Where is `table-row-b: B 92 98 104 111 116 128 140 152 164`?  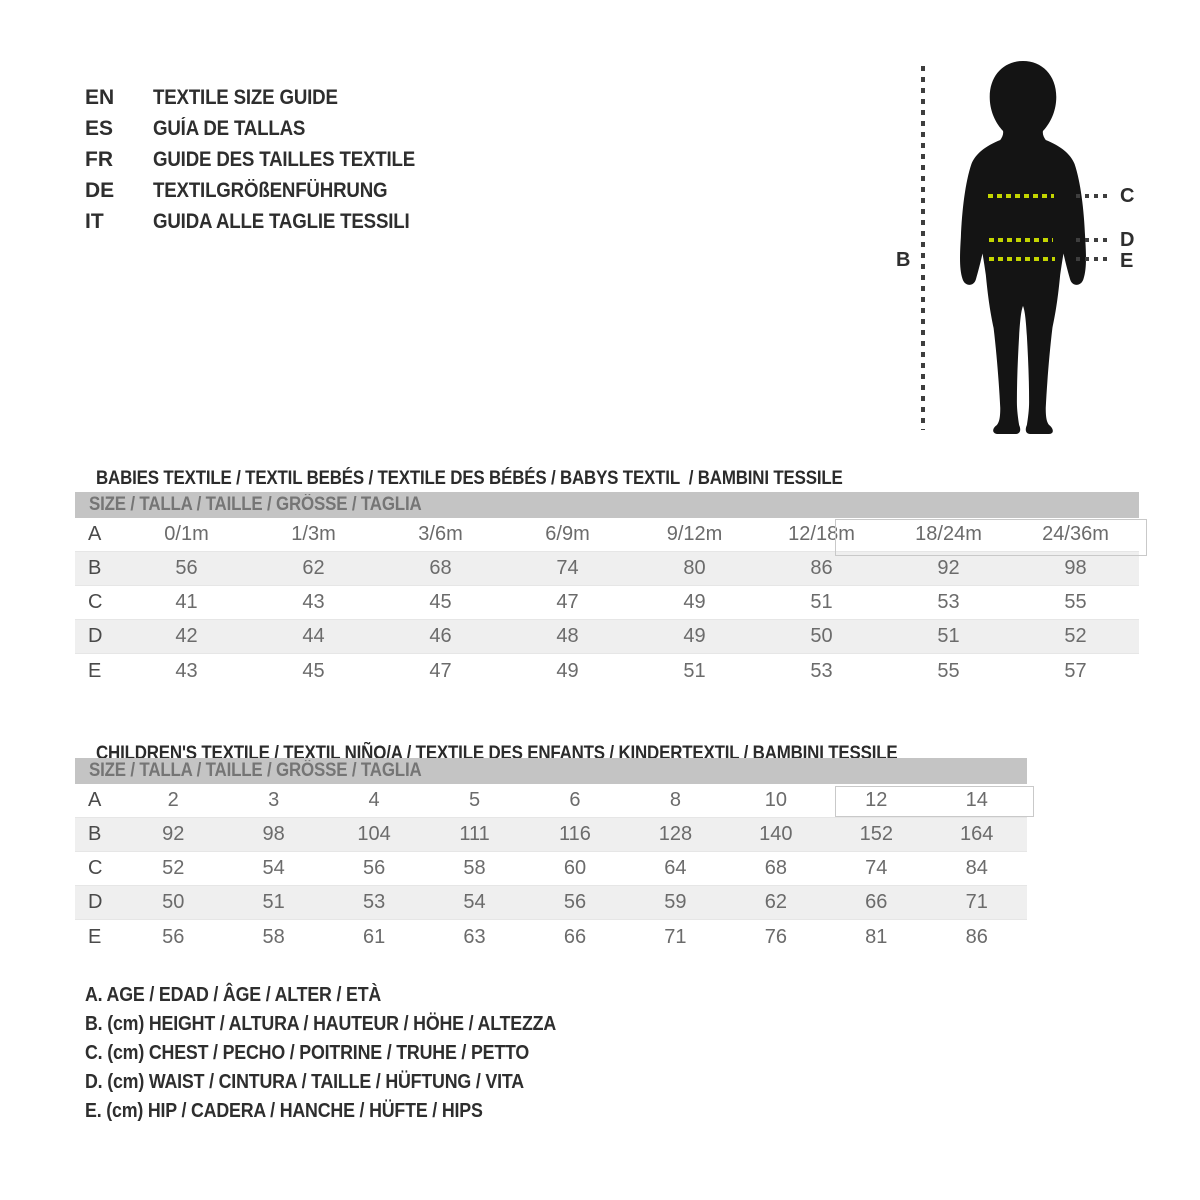 table-row-b: B 92 98 104 111 116 128 140 152 164 is located at coordinates (551, 835).